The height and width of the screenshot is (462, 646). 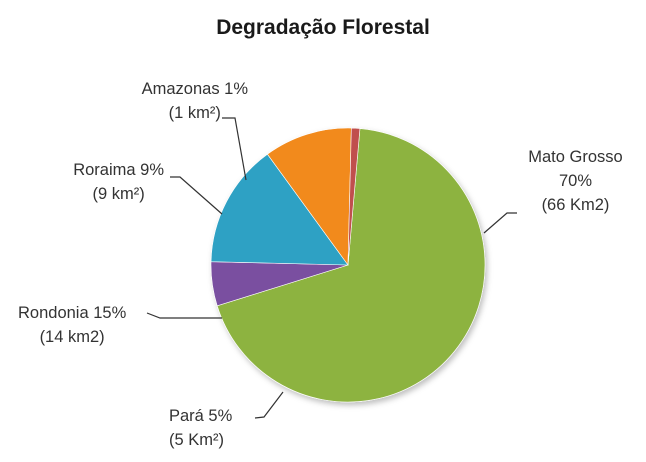 I want to click on data-label-rondonia-line1: Rondonia 15%, so click(x=72, y=313).